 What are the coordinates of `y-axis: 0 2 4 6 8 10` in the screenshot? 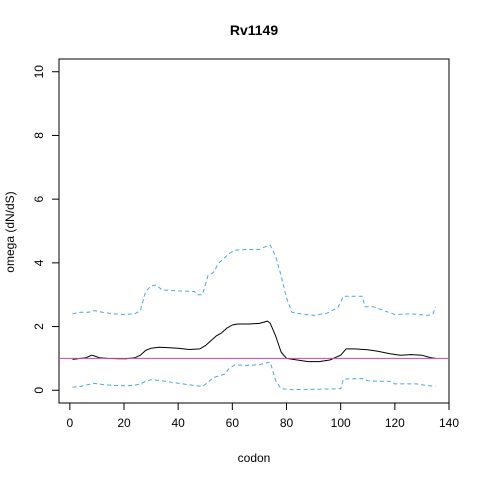 It's located at (46, 229).